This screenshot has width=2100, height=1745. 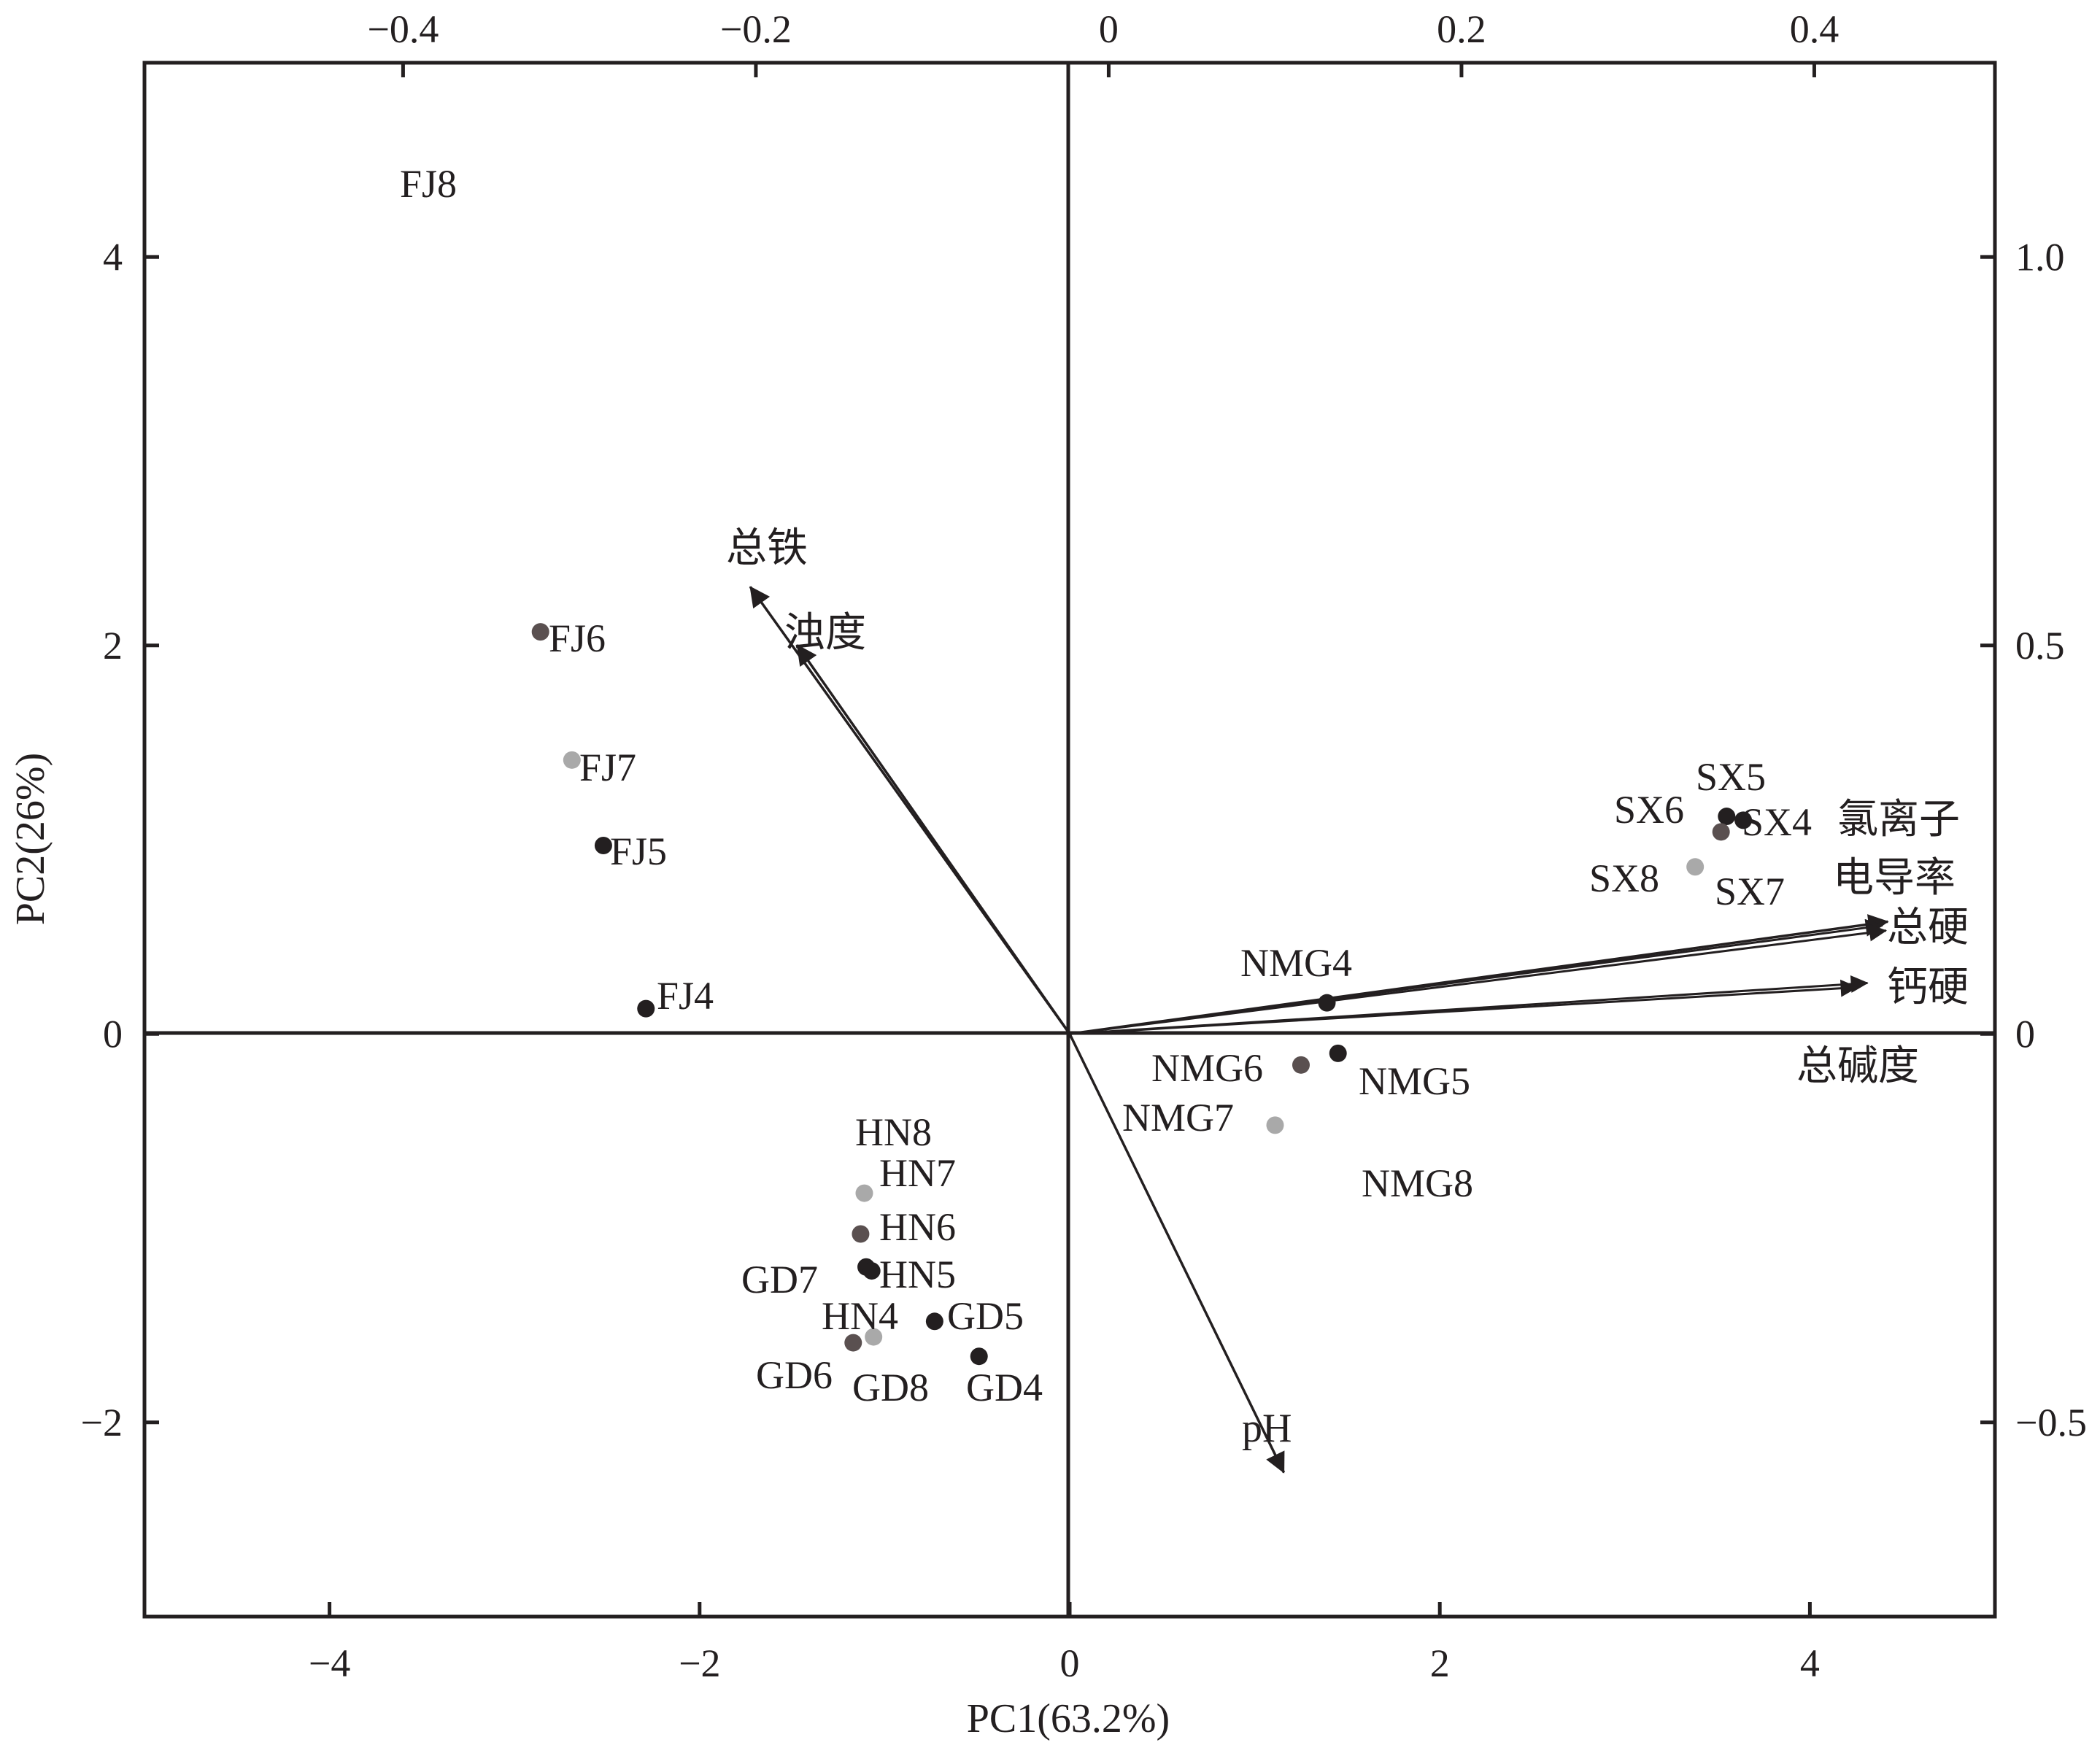 I want to click on loading-label: 总硬, so click(x=1928, y=928).